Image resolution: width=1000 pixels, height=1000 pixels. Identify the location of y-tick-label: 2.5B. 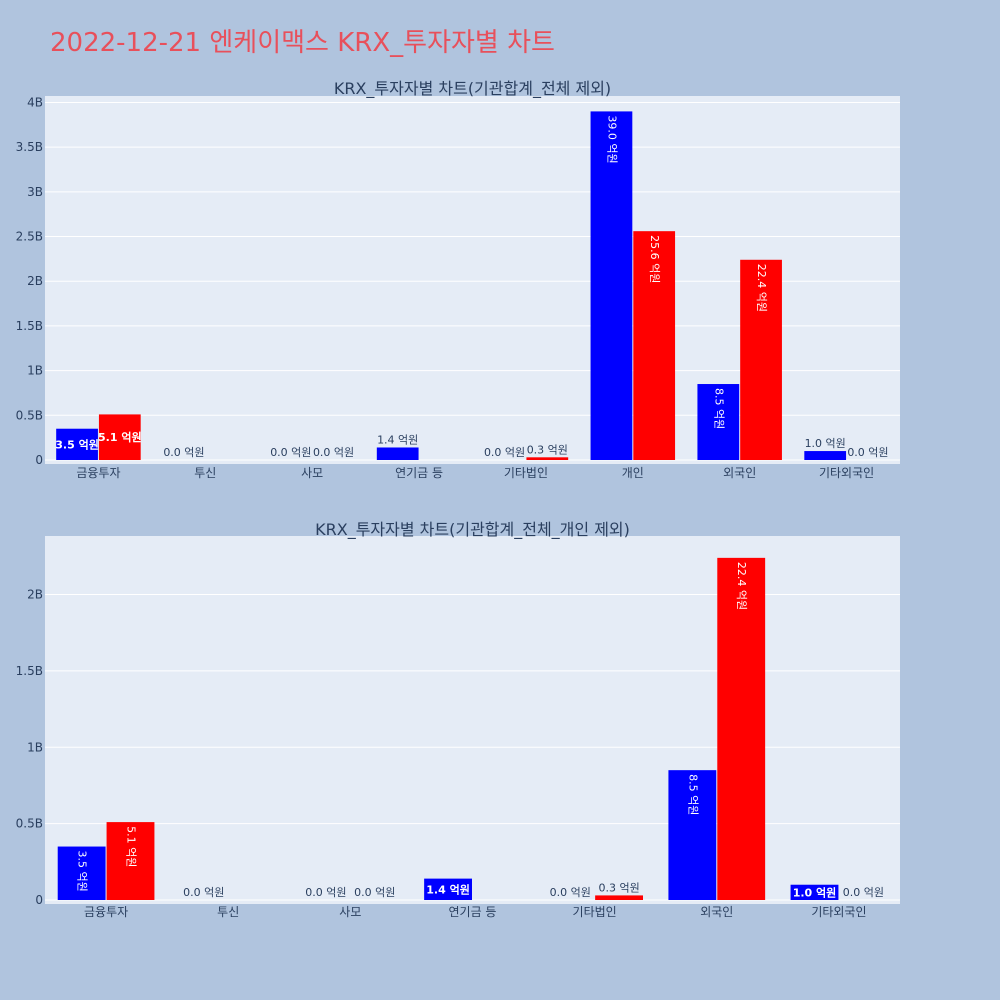
(29, 237).